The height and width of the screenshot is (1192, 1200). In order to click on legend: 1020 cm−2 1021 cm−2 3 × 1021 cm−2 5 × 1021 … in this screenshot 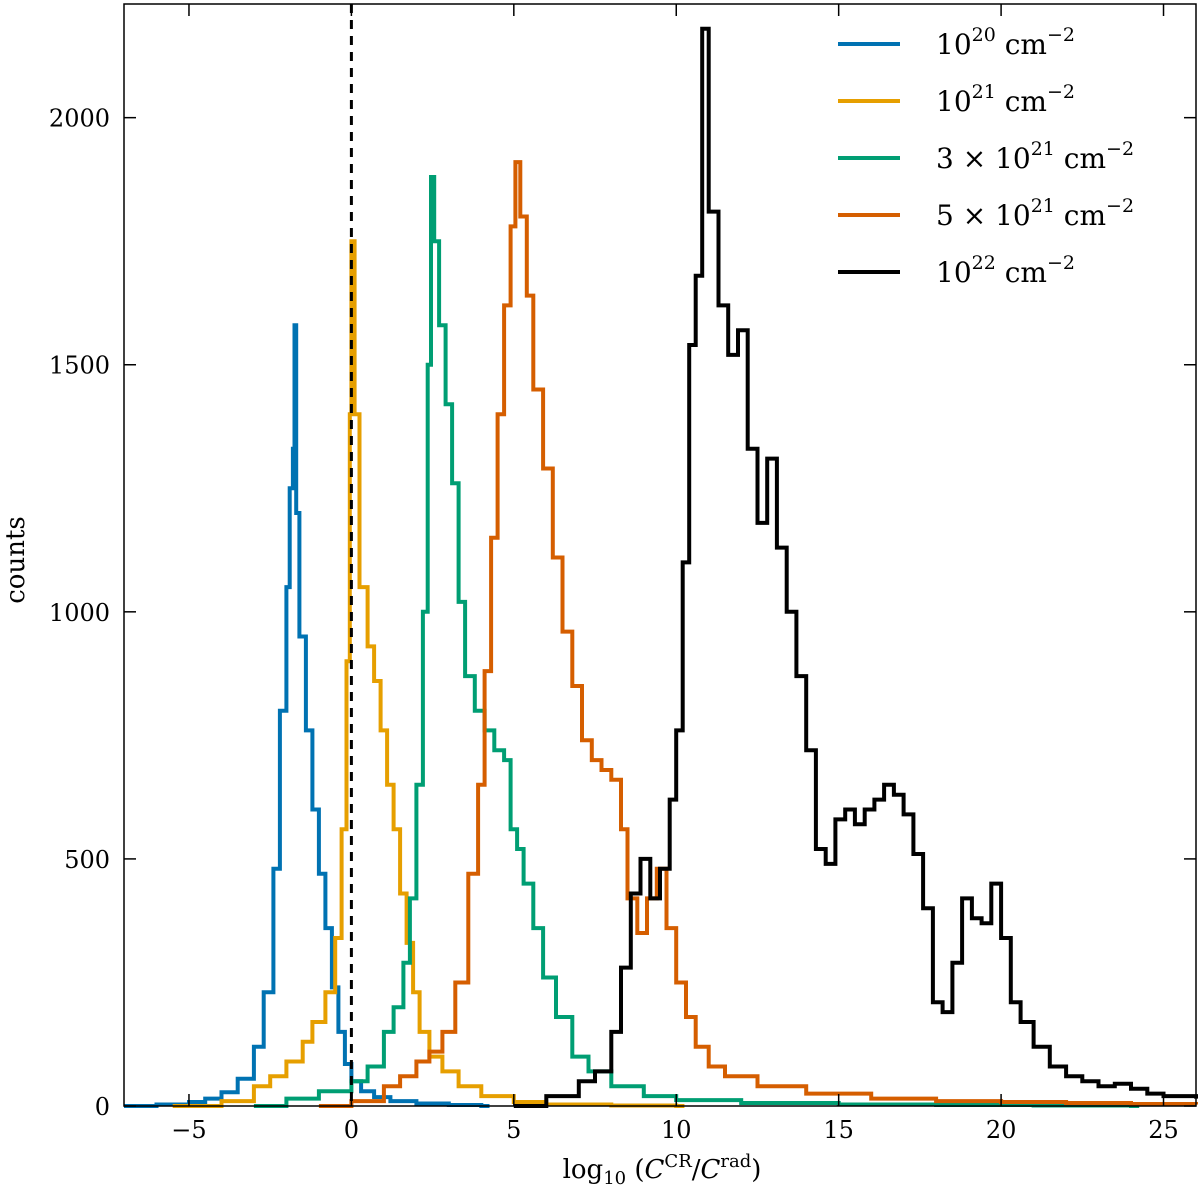, I will do `click(986, 156)`.